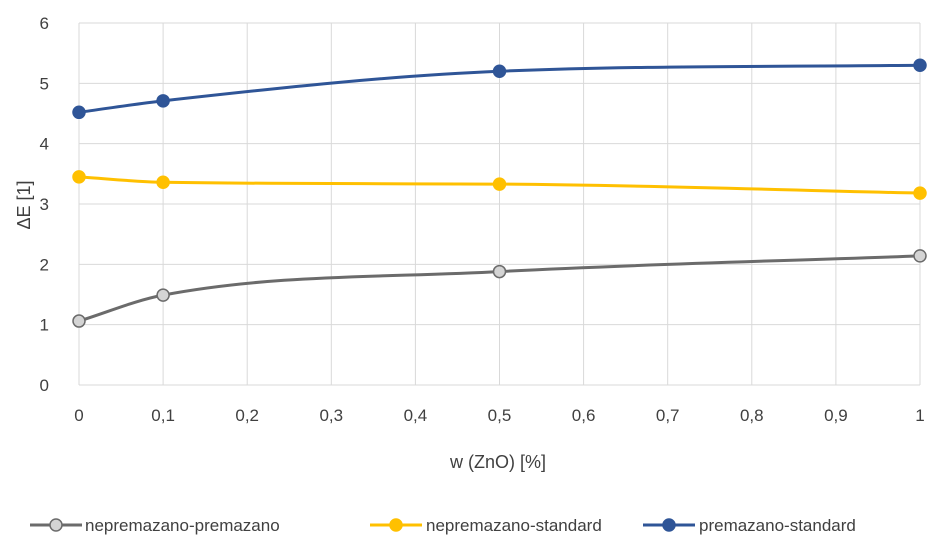  Describe the element at coordinates (919, 415) in the screenshot. I see `x-tick-label: 1` at that location.